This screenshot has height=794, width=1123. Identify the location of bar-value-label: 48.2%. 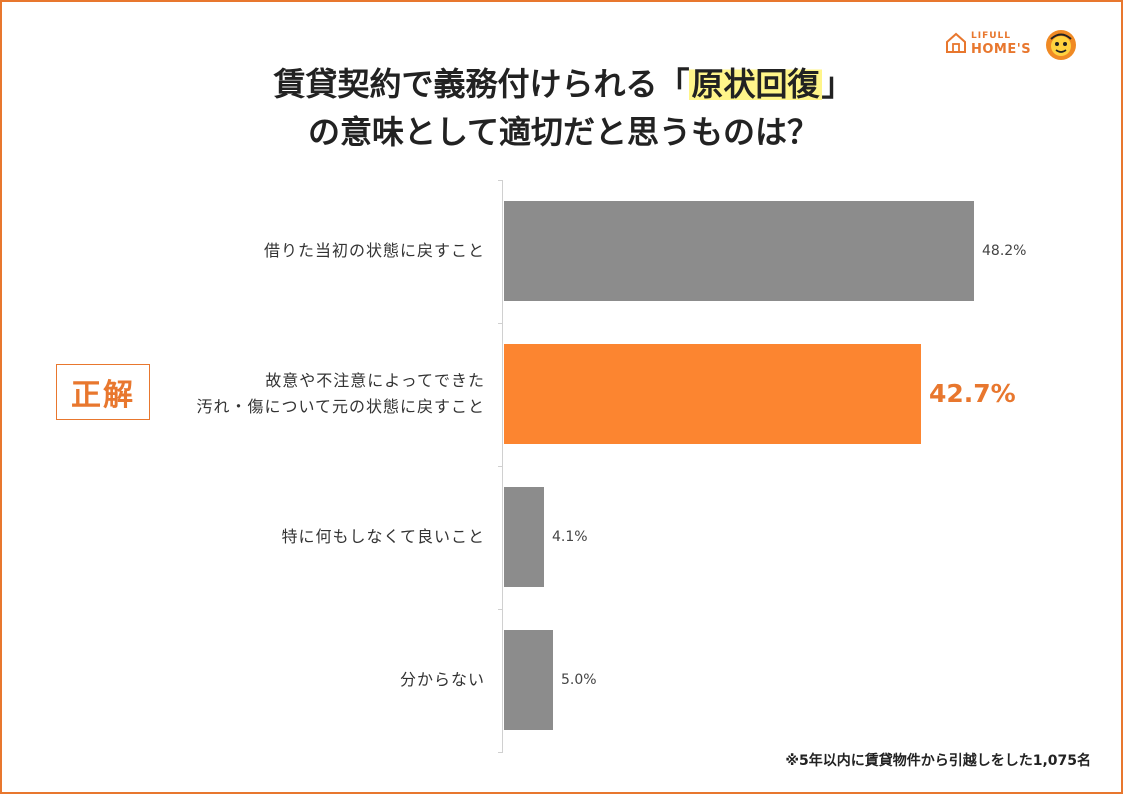
(1004, 251).